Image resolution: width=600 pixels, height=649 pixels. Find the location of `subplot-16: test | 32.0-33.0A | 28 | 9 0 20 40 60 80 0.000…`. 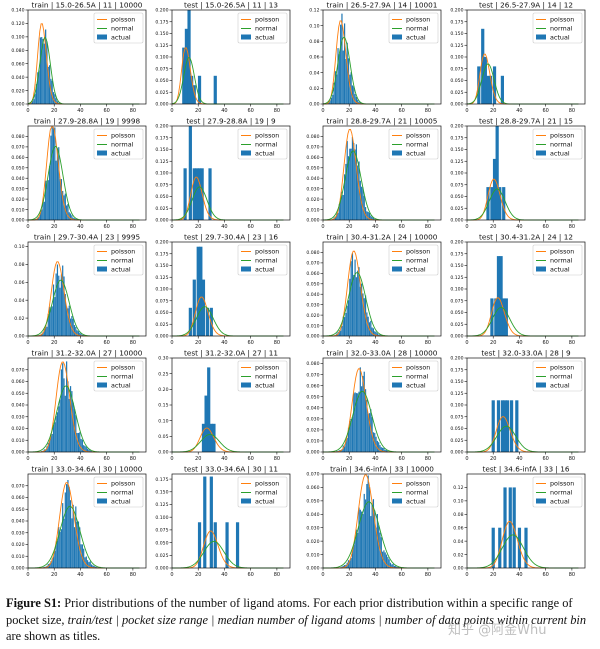

subplot-16: test | 32.0-33.0A | 28 | 9 0 20 40 60 80 0.000… is located at coordinates (518, 405).